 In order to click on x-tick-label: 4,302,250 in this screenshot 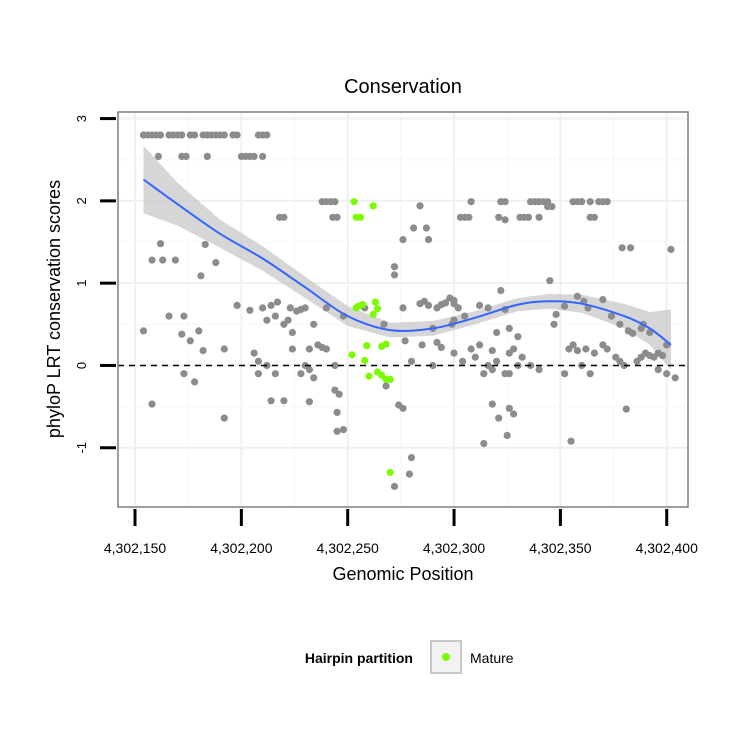, I will do `click(348, 548)`.